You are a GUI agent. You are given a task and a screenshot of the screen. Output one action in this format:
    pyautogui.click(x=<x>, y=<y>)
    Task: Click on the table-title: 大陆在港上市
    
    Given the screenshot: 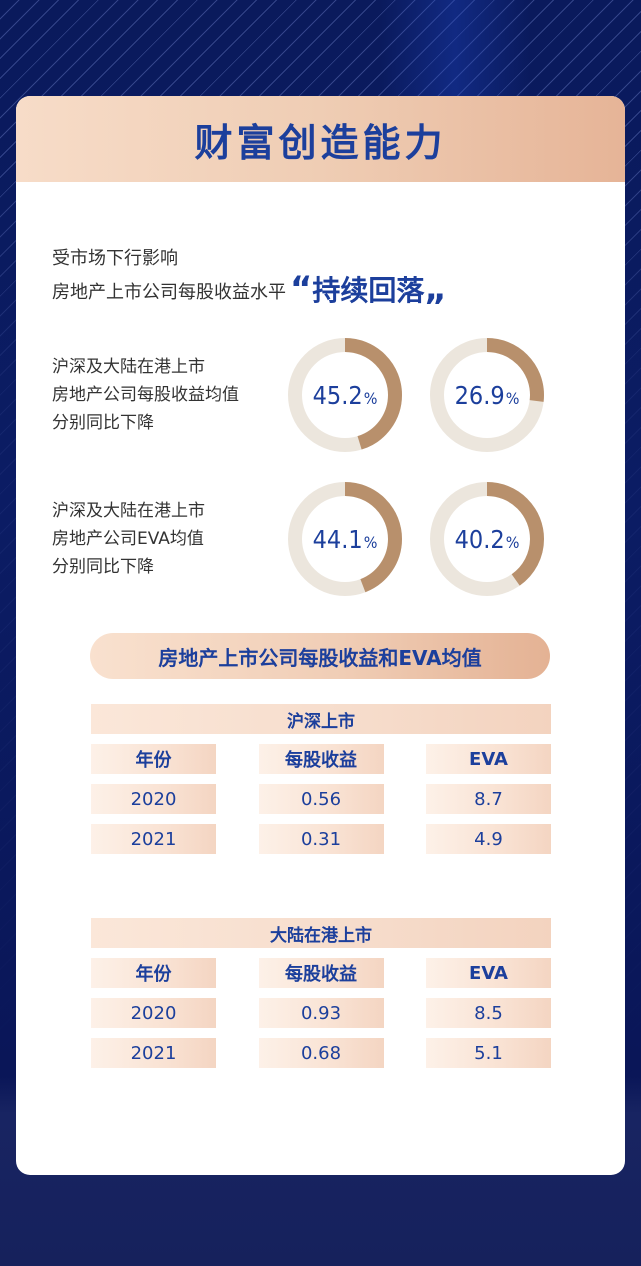 What is the action you would take?
    pyautogui.click(x=321, y=933)
    